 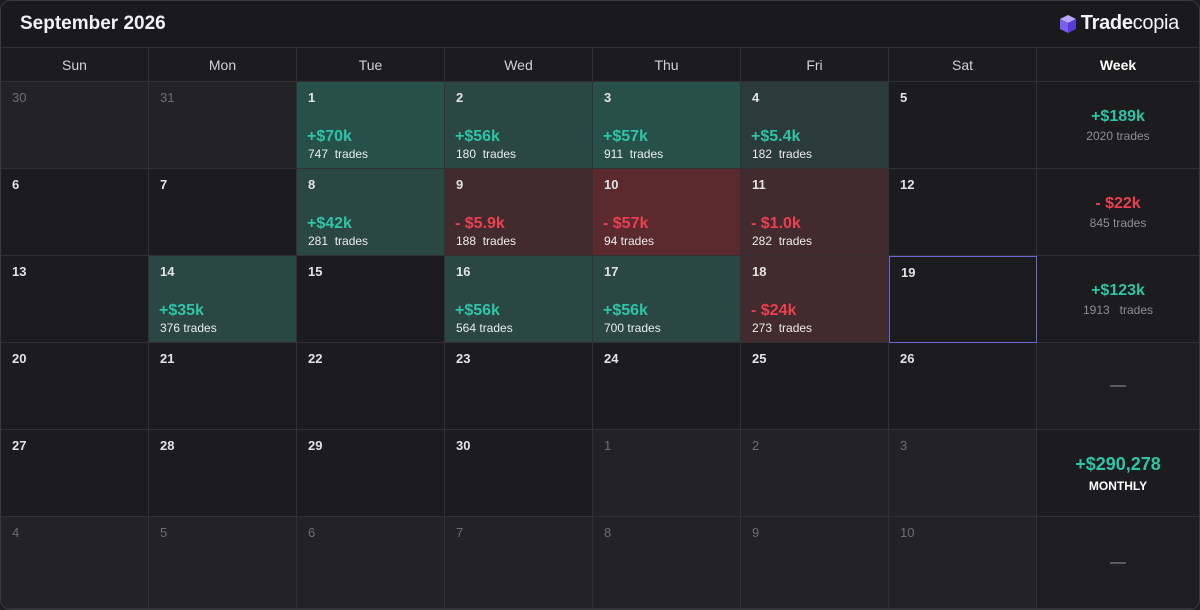 What do you see at coordinates (519, 212) in the screenshot?
I see `day-cell: 9 - $5.9k 188 trades` at bounding box center [519, 212].